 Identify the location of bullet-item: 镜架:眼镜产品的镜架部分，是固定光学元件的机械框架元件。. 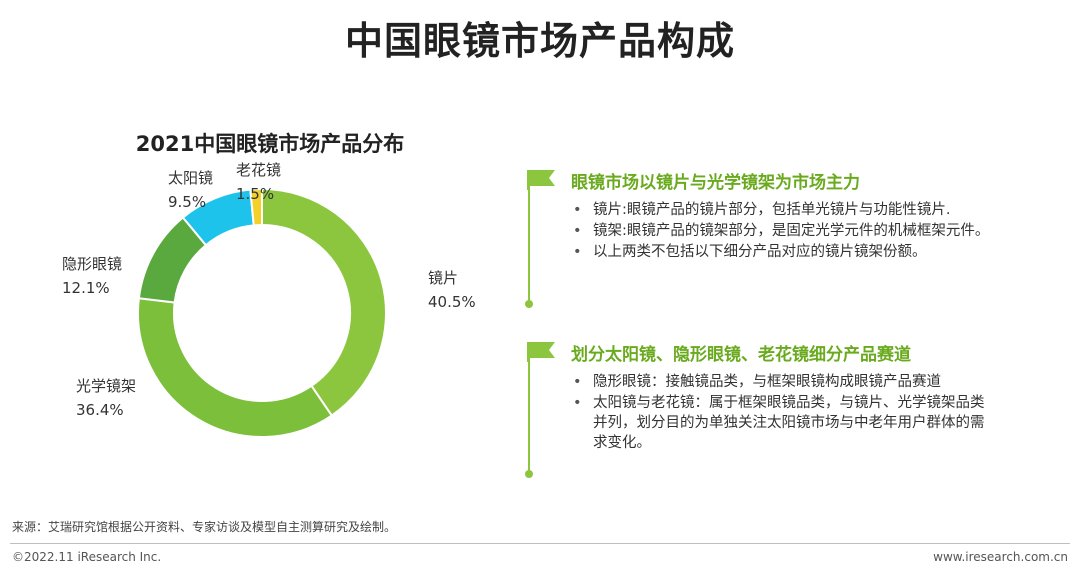
(781, 231).